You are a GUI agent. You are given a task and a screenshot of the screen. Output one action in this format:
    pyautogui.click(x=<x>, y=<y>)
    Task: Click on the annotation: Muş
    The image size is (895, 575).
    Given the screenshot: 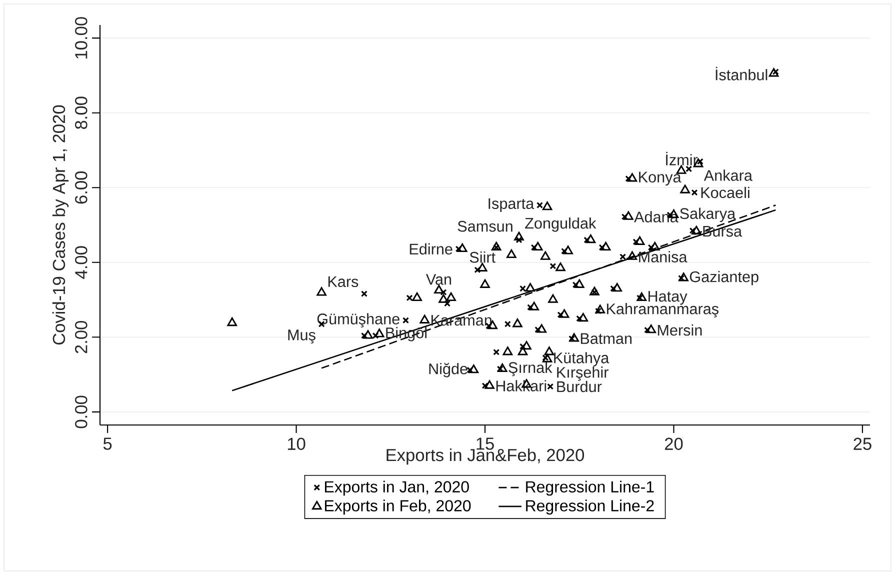 What is the action you would take?
    pyautogui.click(x=302, y=337)
    